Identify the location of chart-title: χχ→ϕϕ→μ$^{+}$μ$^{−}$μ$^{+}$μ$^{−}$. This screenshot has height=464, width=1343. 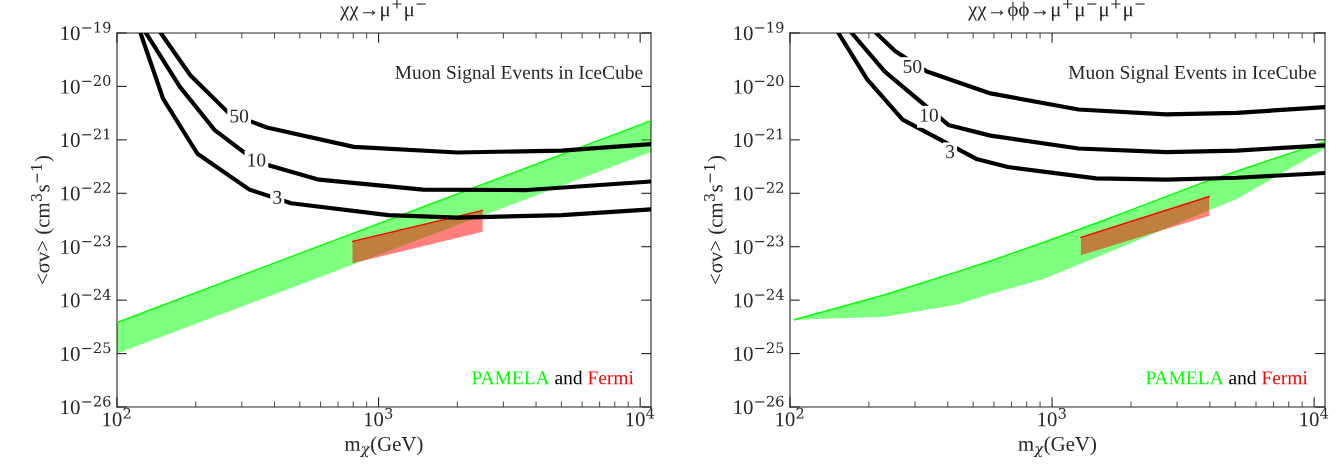
(1056, 10).